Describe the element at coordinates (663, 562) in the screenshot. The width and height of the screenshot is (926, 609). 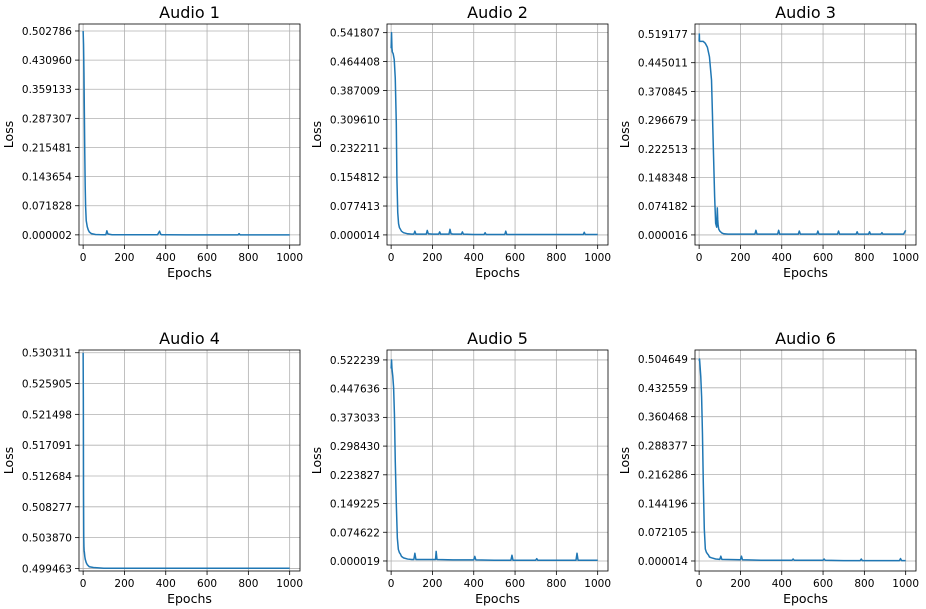
I see `y-tick-label: 0.000014` at that location.